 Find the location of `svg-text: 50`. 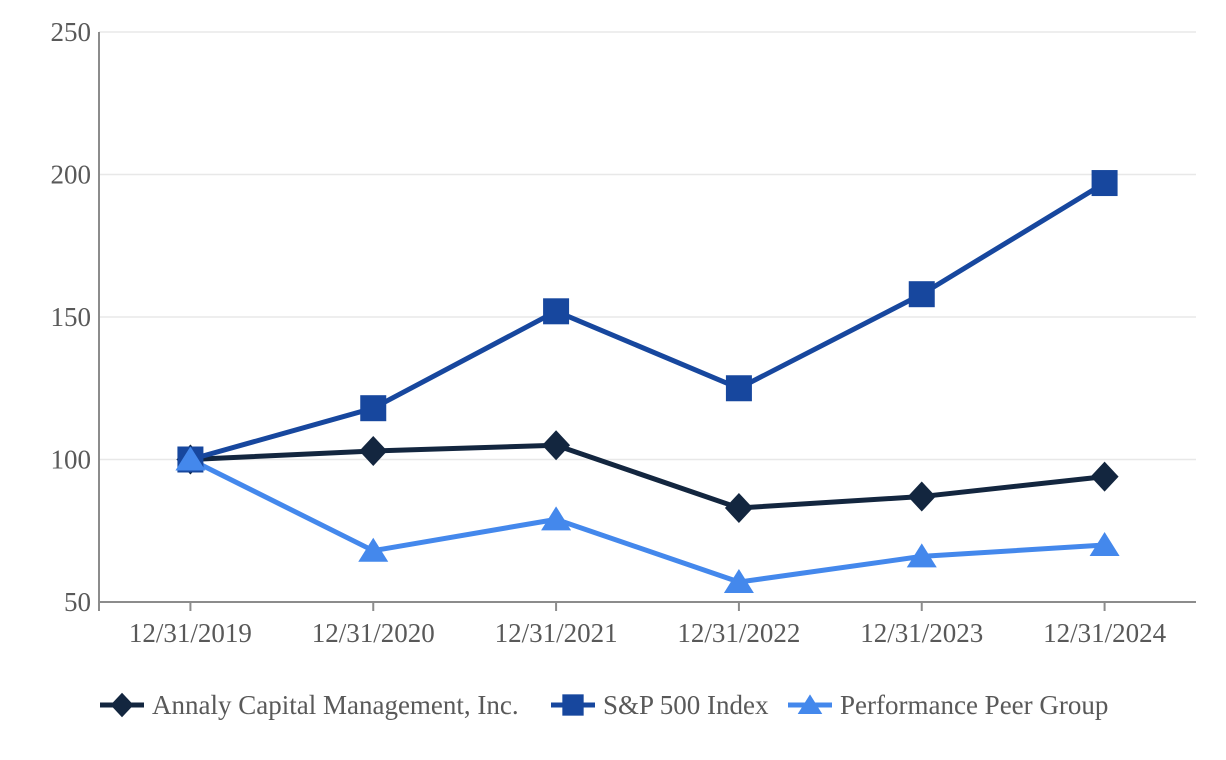

svg-text: 50 is located at coordinates (77, 602).